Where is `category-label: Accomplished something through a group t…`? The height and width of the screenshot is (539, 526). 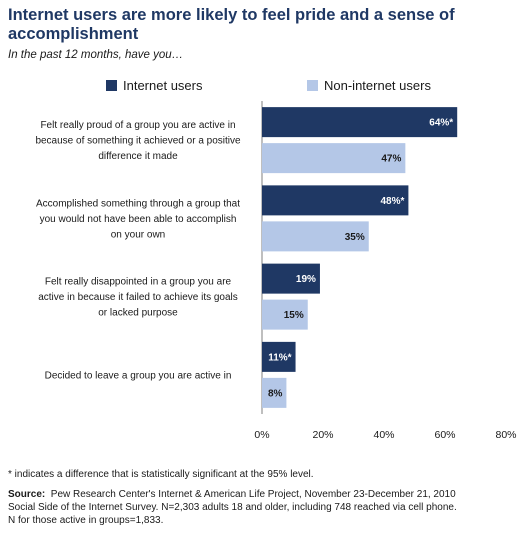
category-label: Accomplished something through a group t… is located at coordinates (138, 203).